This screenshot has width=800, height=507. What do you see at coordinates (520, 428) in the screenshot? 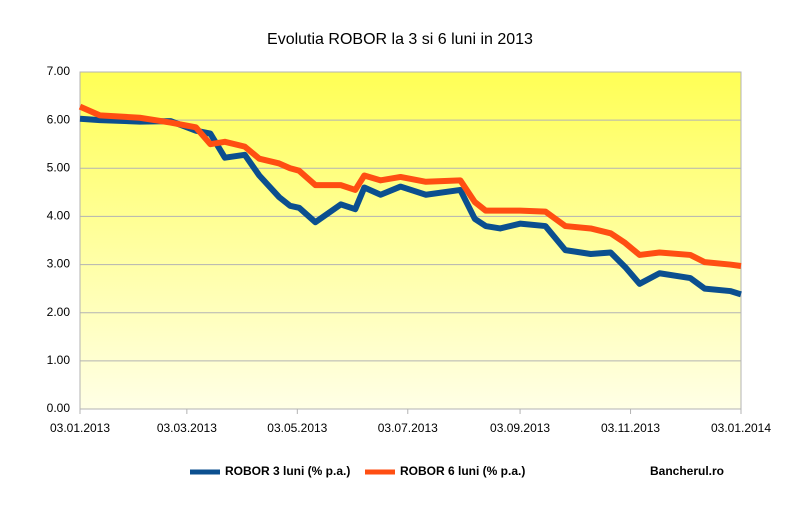
I see `x-tick-label: 03.09.2013` at bounding box center [520, 428].